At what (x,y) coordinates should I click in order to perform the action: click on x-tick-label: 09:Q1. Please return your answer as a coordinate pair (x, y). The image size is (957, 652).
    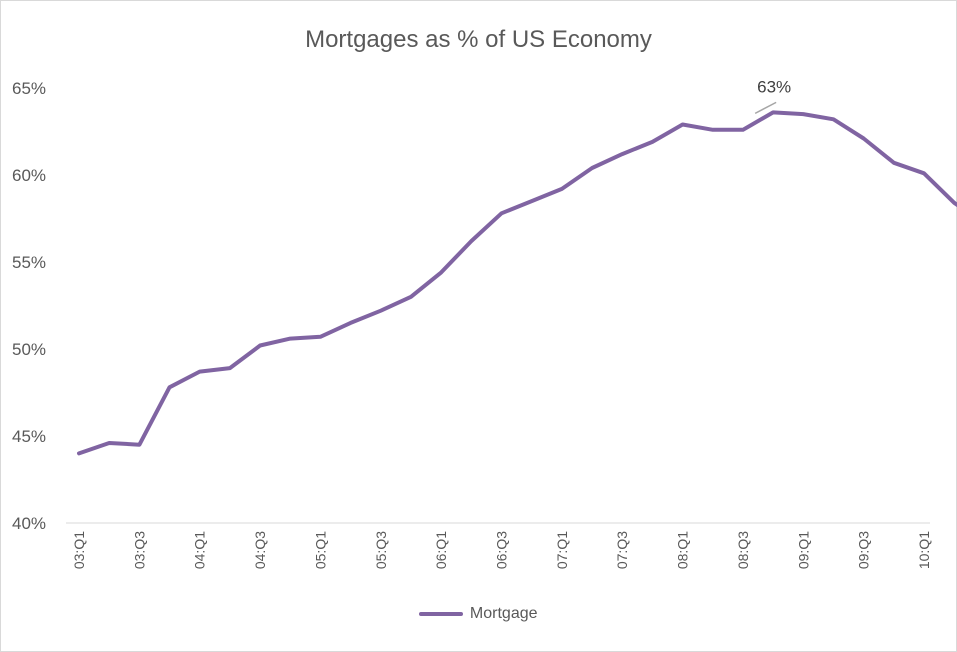
    Looking at the image, I should click on (803, 550).